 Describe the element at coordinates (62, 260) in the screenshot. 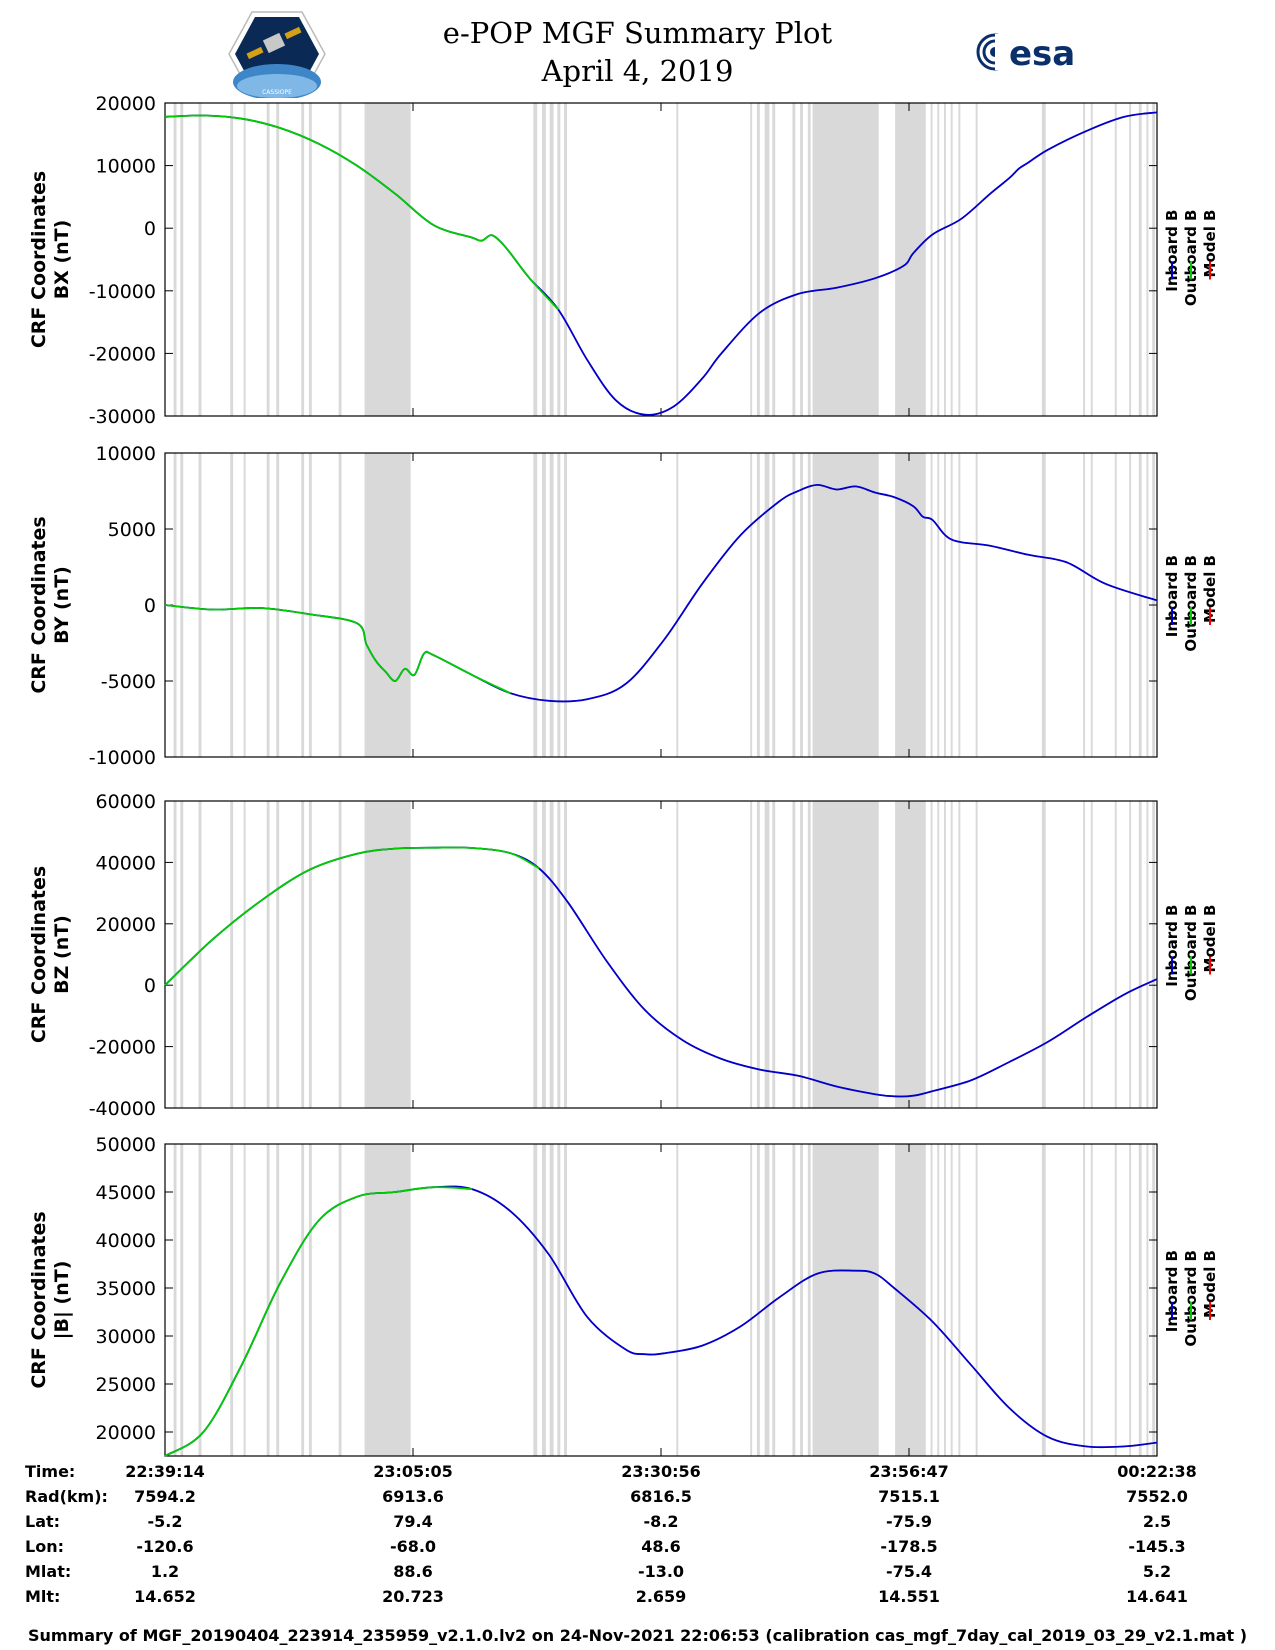

I see `y-axis-label-line-2: BX (nT)` at that location.